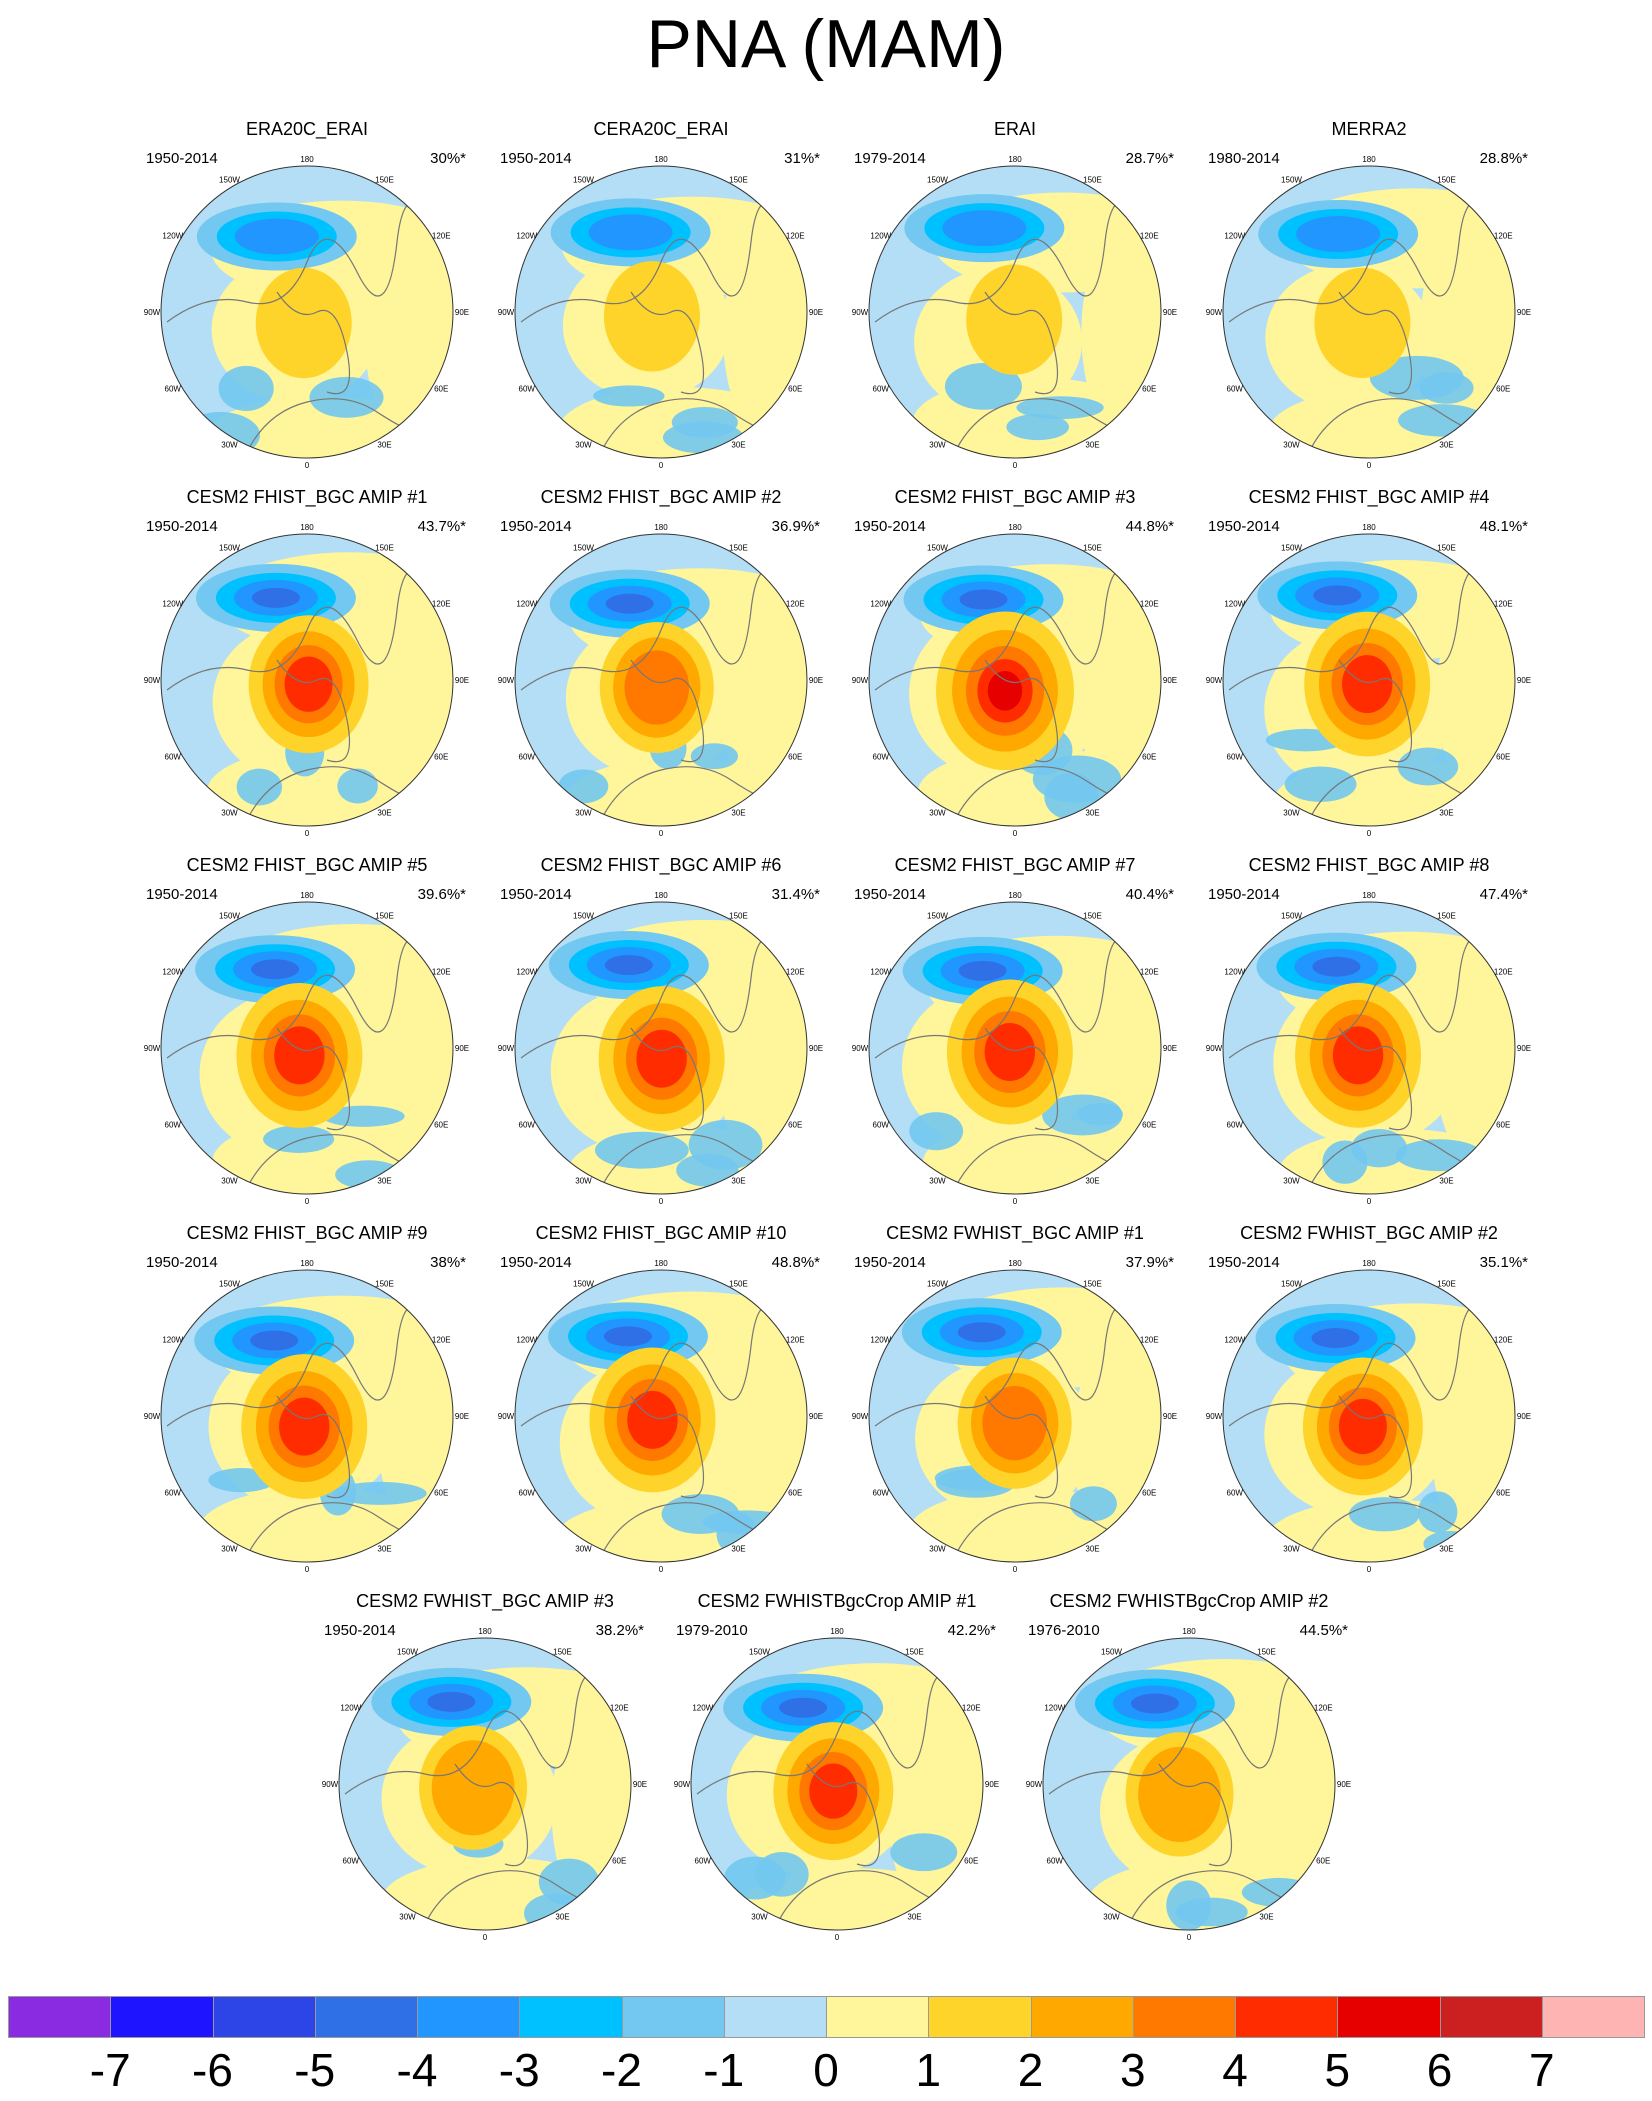  I want to click on panel-variance-percent: 28.7%*, so click(1149, 158).